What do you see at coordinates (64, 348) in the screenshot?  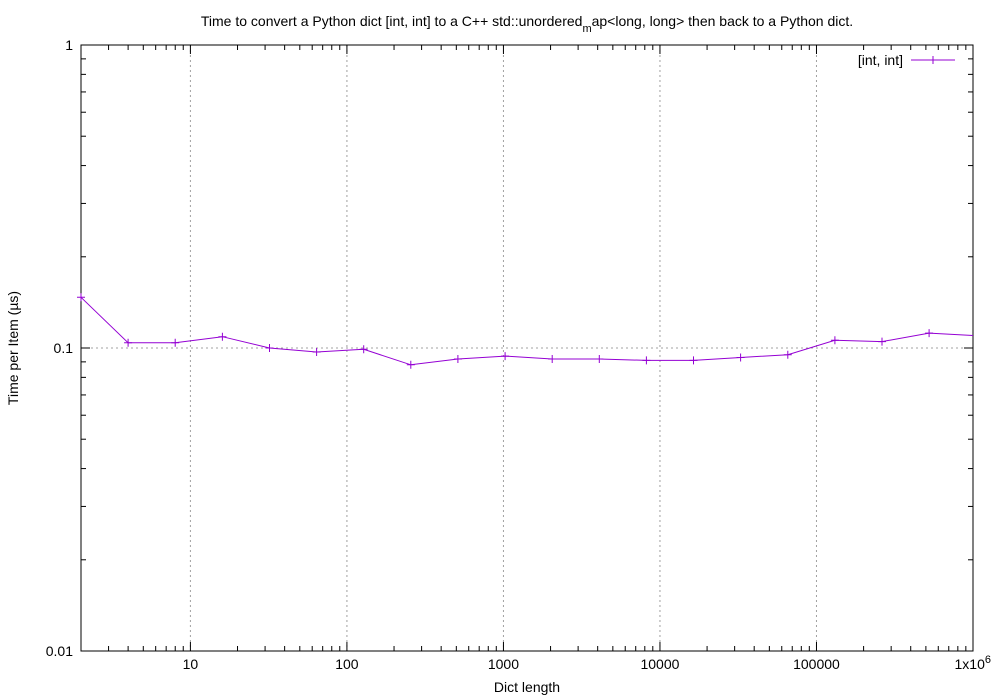 I see `y-tick-label: 0.1` at bounding box center [64, 348].